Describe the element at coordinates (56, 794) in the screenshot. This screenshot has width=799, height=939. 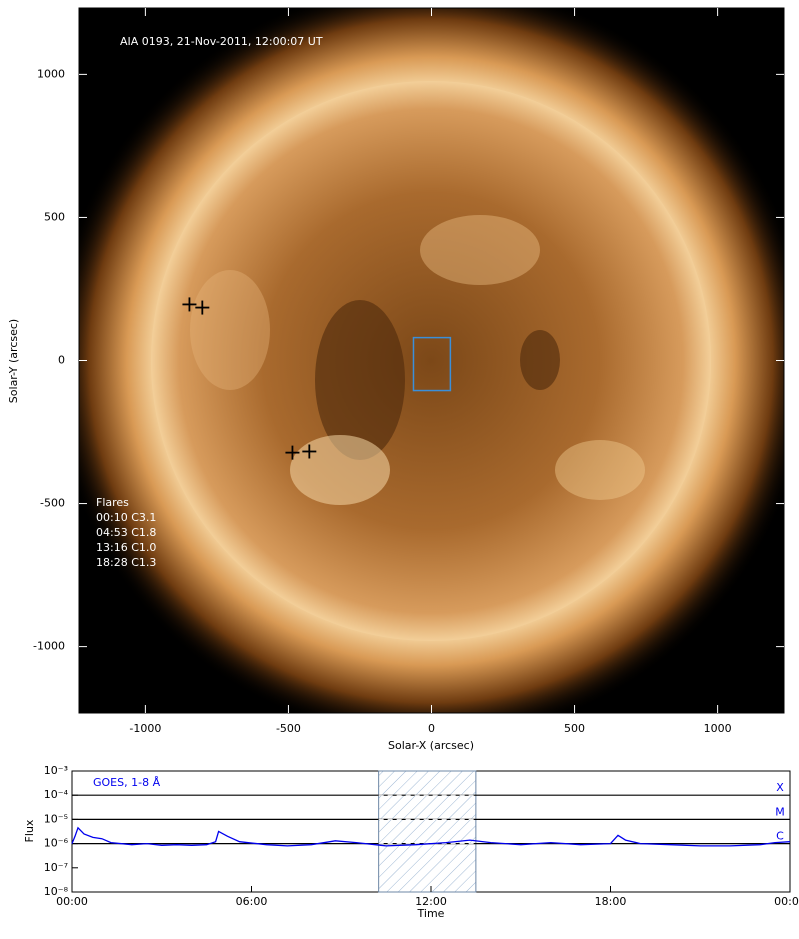
I see `y-tick-label: 10⁻⁴` at that location.